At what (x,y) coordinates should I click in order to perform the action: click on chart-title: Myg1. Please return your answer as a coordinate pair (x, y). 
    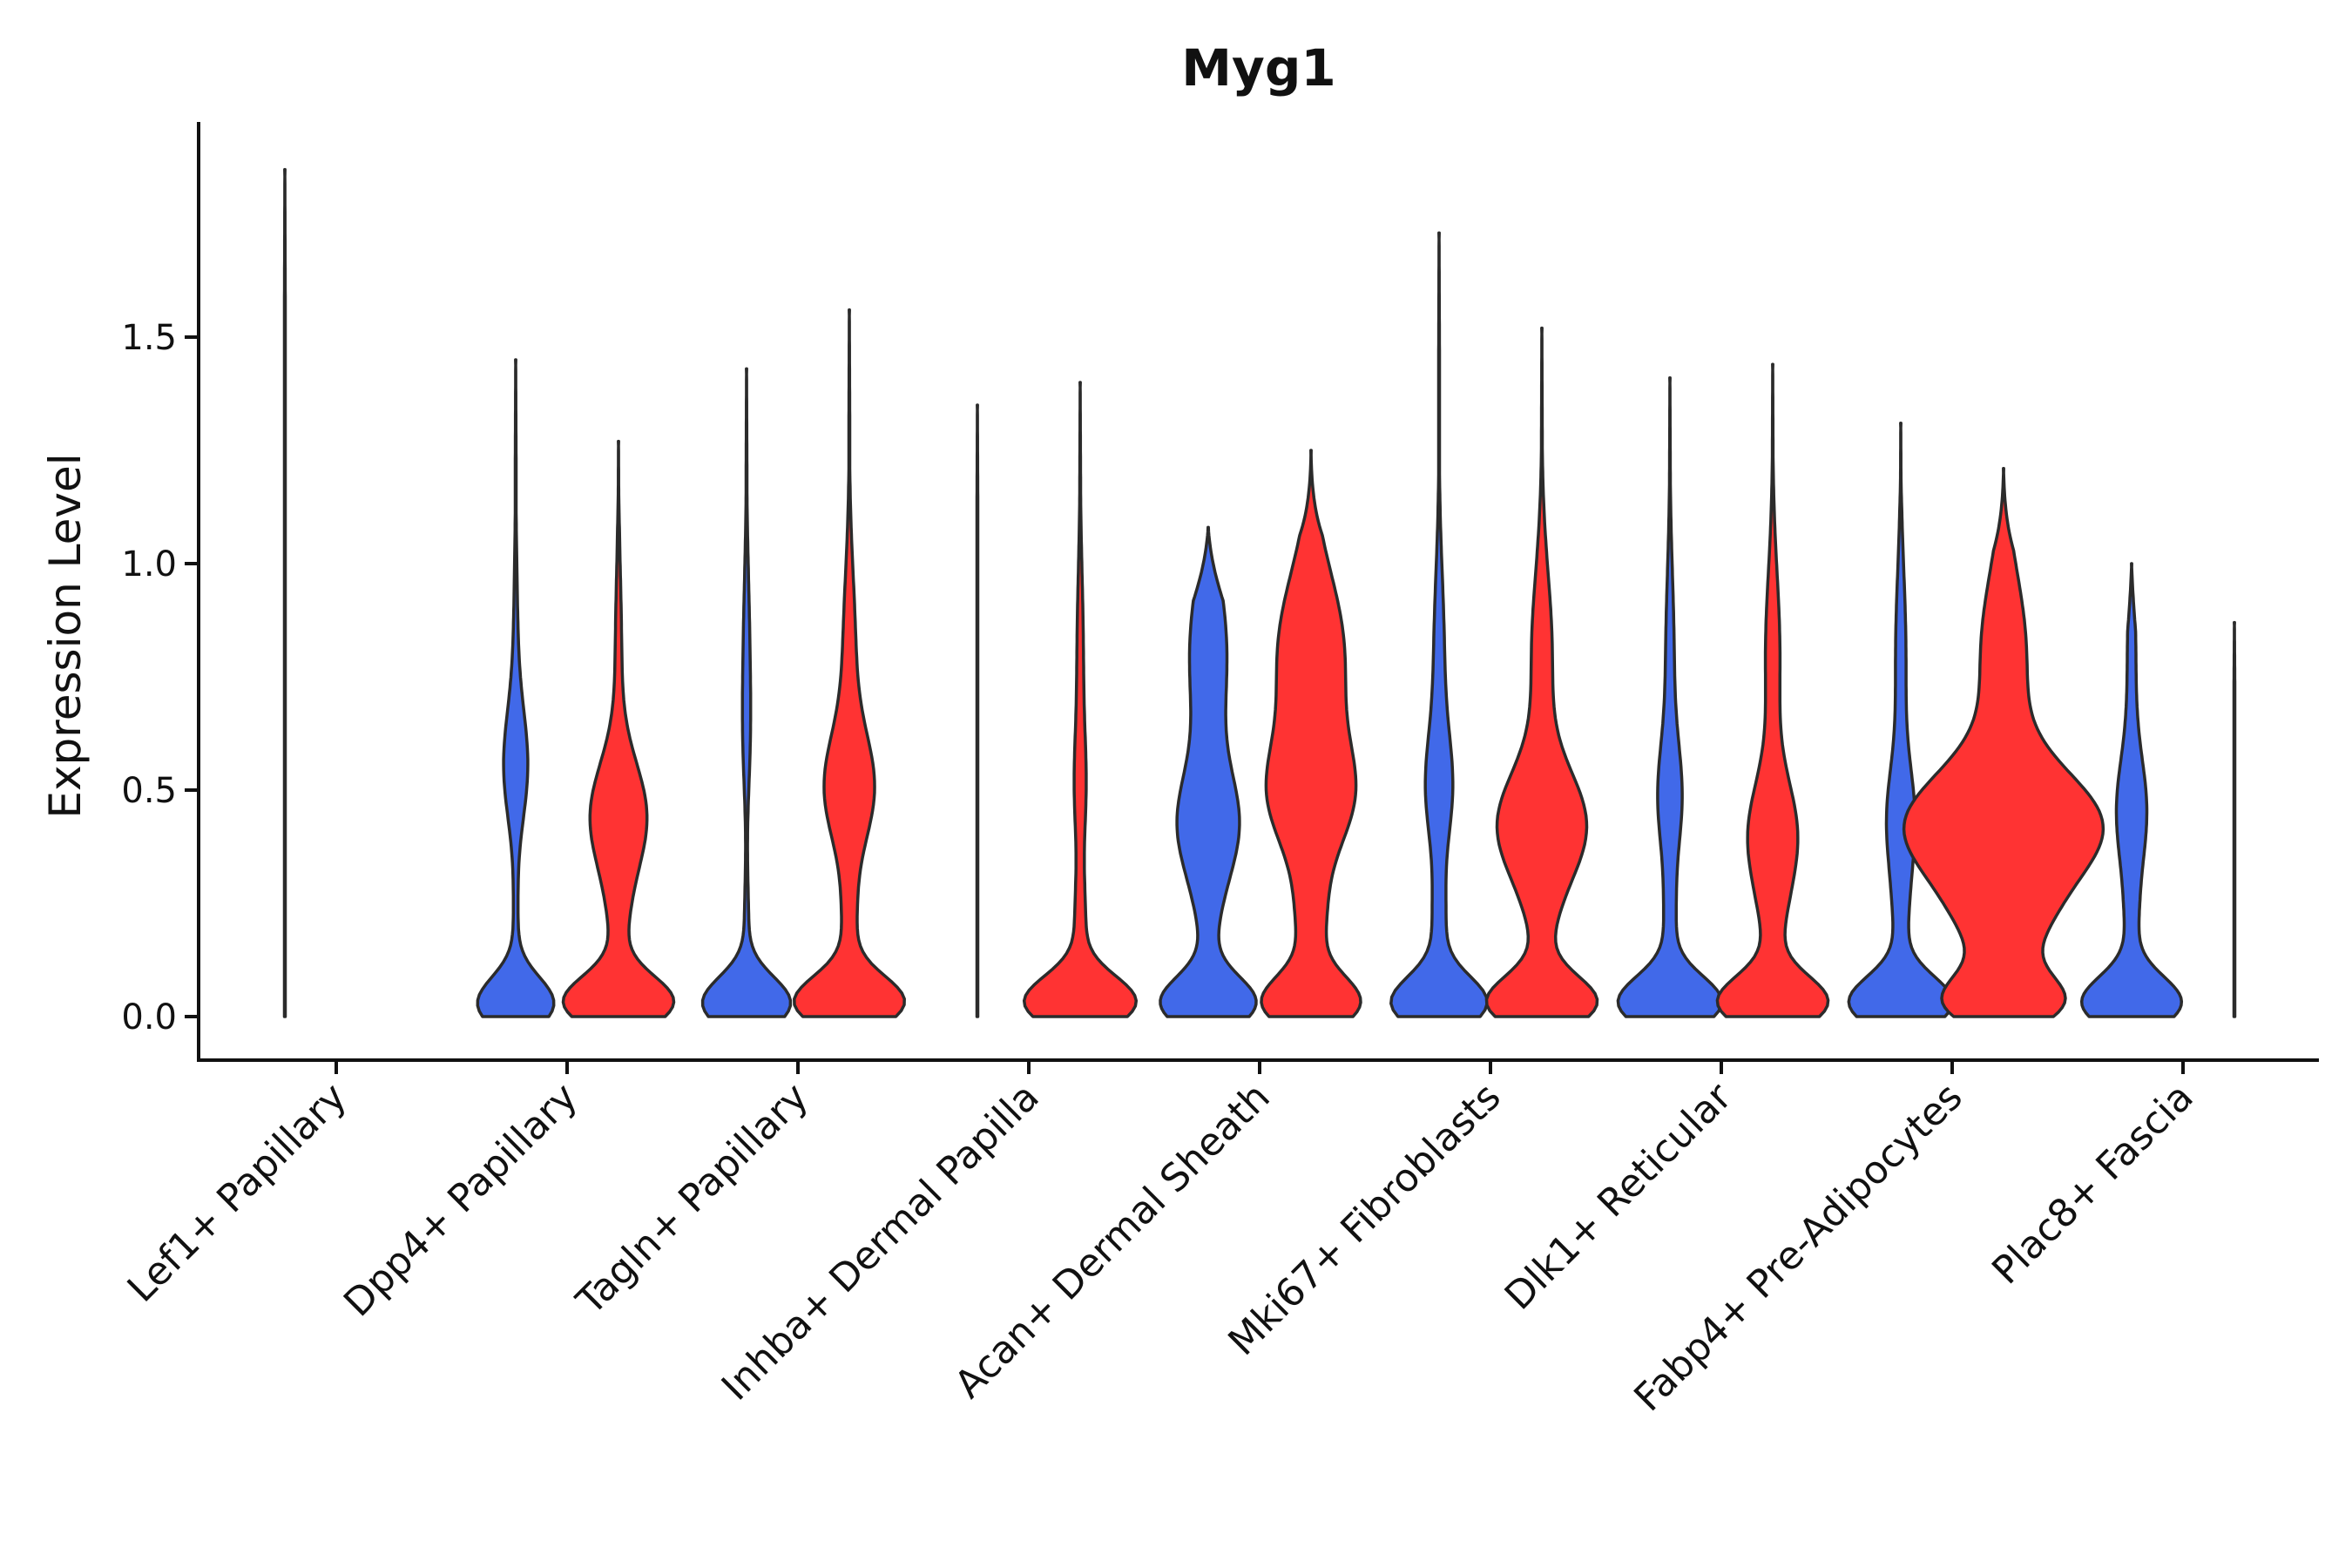
    Looking at the image, I should click on (1258, 68).